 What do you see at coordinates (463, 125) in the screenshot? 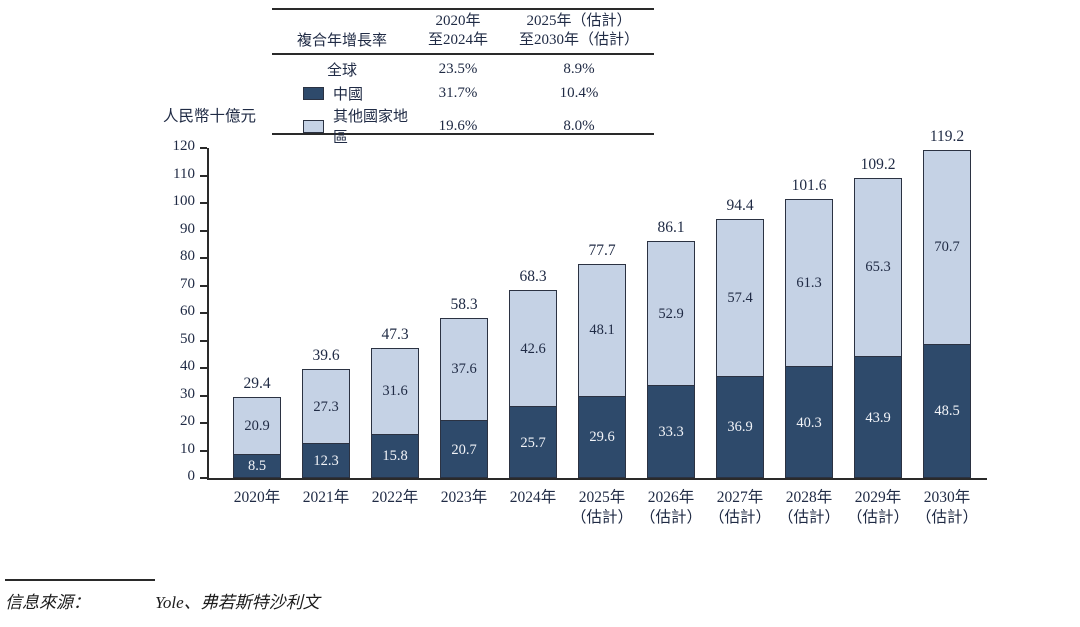
I see `cagr-row-others: 其他國家地區 19.6% 8.0%` at bounding box center [463, 125].